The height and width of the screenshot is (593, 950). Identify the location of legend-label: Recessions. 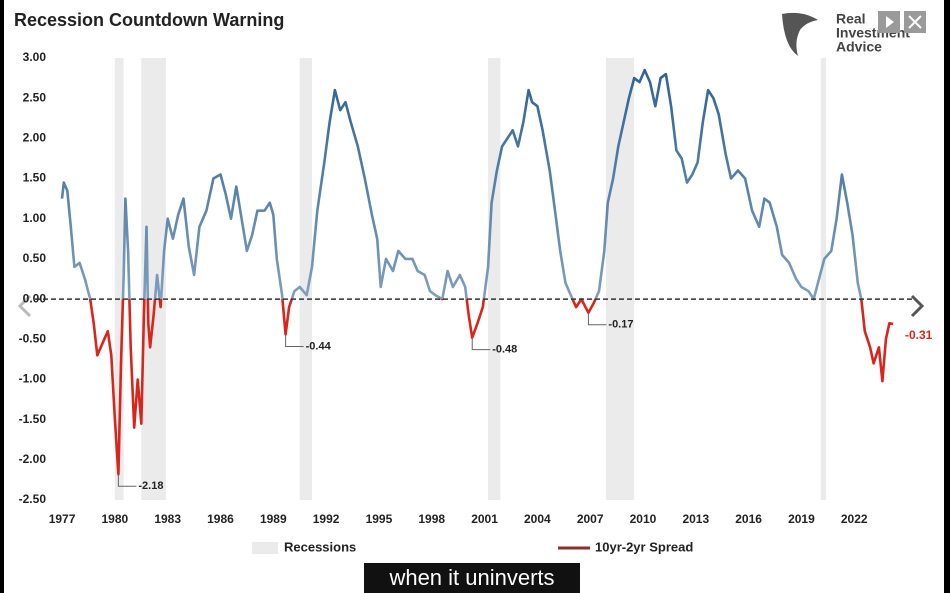
(320, 546).